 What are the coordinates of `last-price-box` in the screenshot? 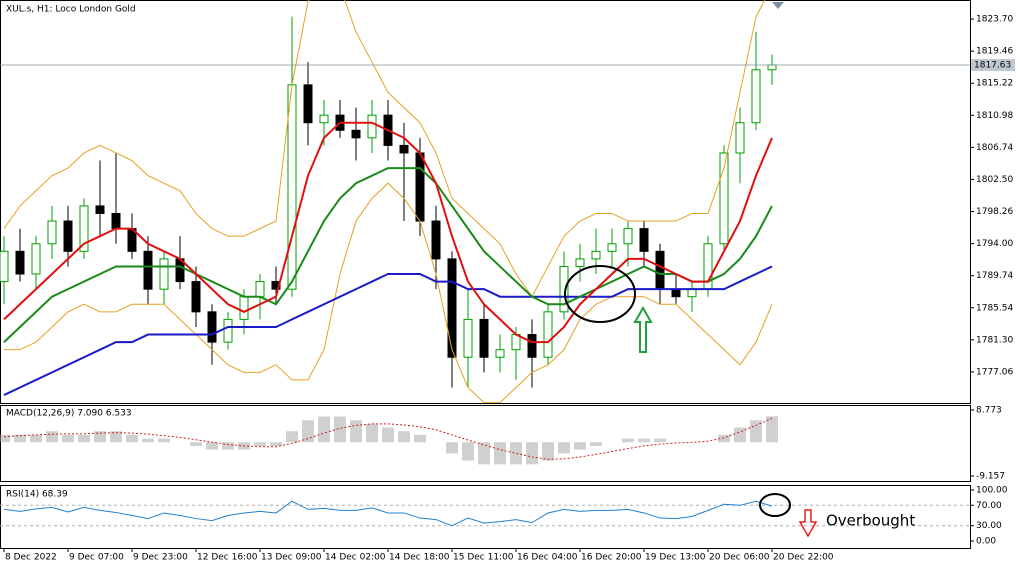 It's located at (993, 64).